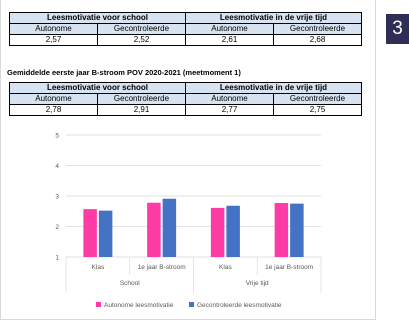  What do you see at coordinates (141, 110) in the screenshot?
I see `table-cell: 2,91` at bounding box center [141, 110].